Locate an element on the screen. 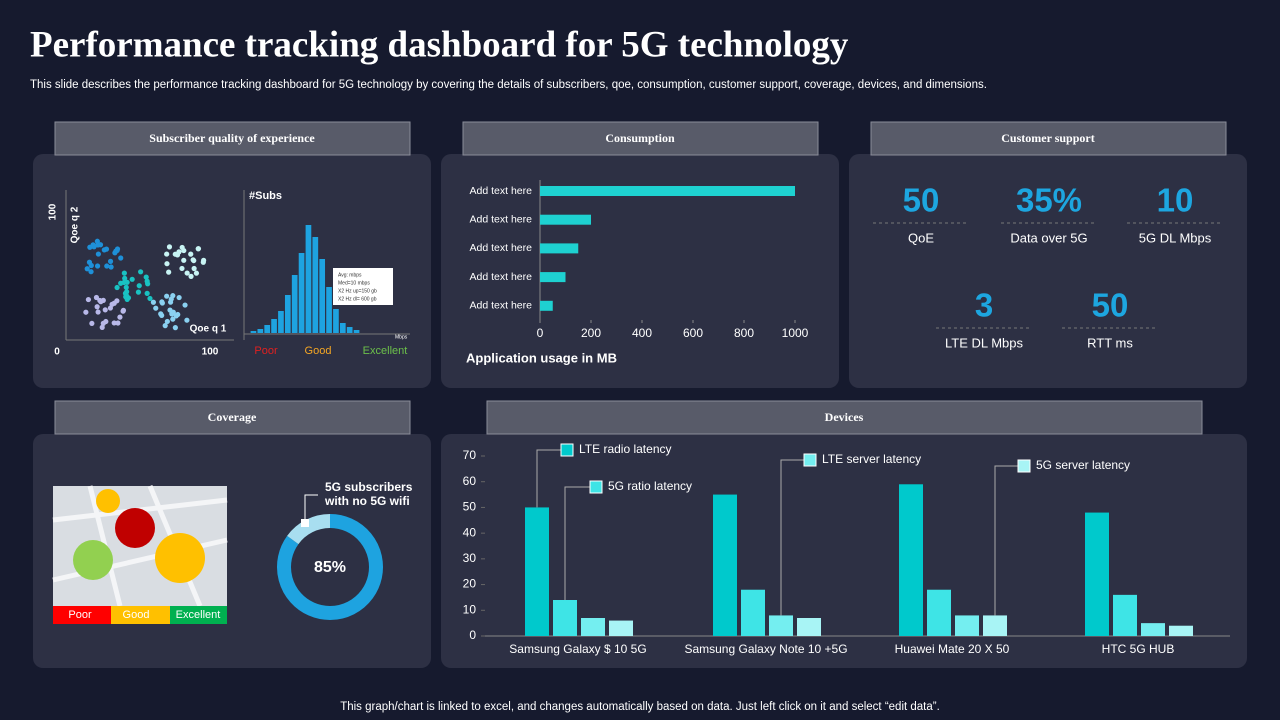 The width and height of the screenshot is (1280, 720). stats-line: Avg: mbps is located at coordinates (350, 275).